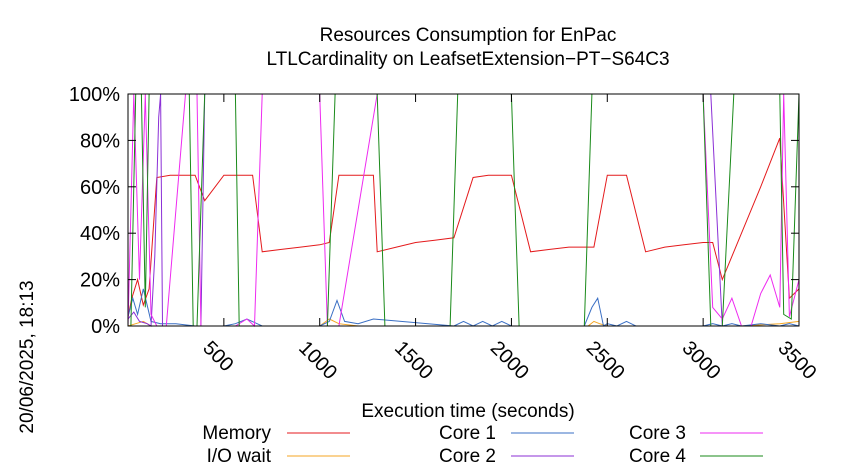 The width and height of the screenshot is (850, 475). What do you see at coordinates (467, 456) in the screenshot?
I see `legend-label: Core 2` at bounding box center [467, 456].